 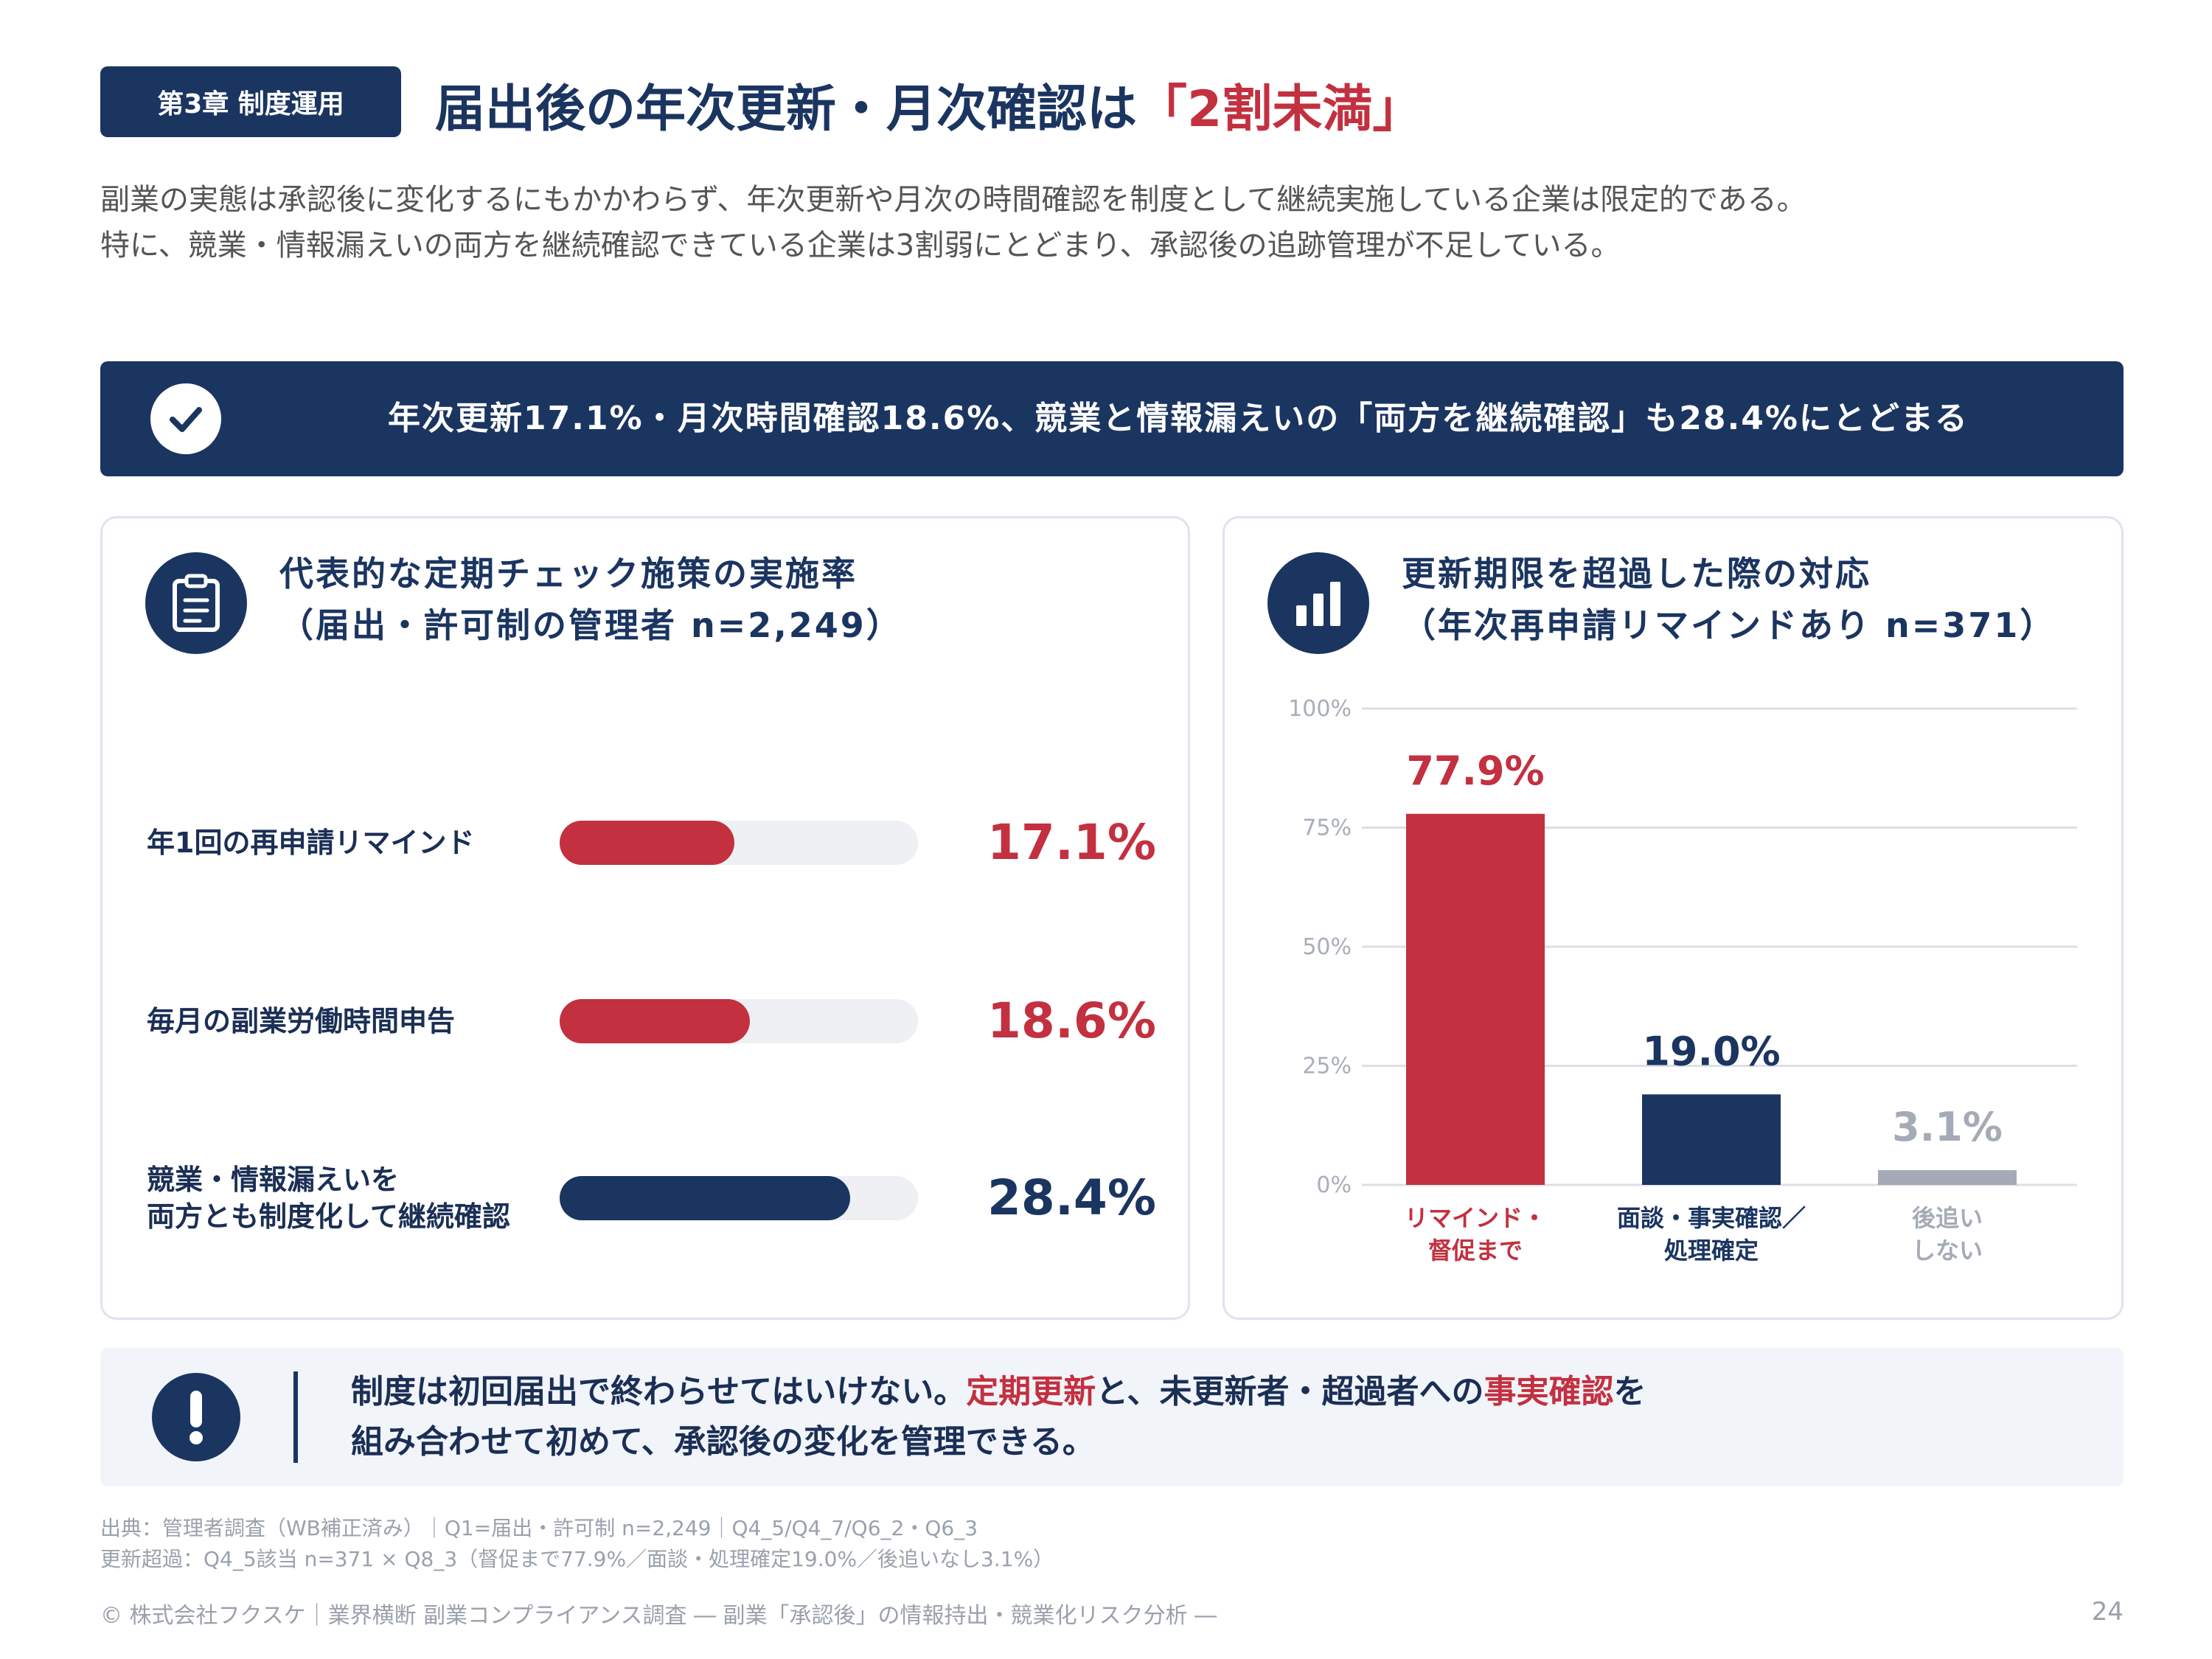 What do you see at coordinates (1334, 1185) in the screenshot?
I see `y-tick-label: 0%` at bounding box center [1334, 1185].